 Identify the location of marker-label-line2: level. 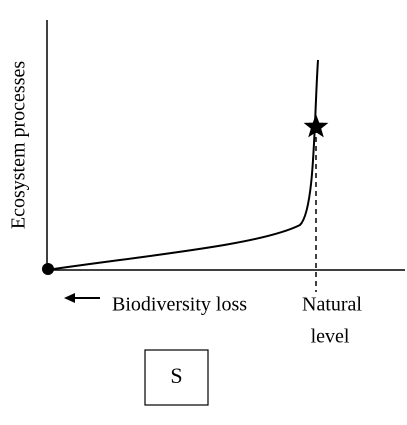
(330, 337).